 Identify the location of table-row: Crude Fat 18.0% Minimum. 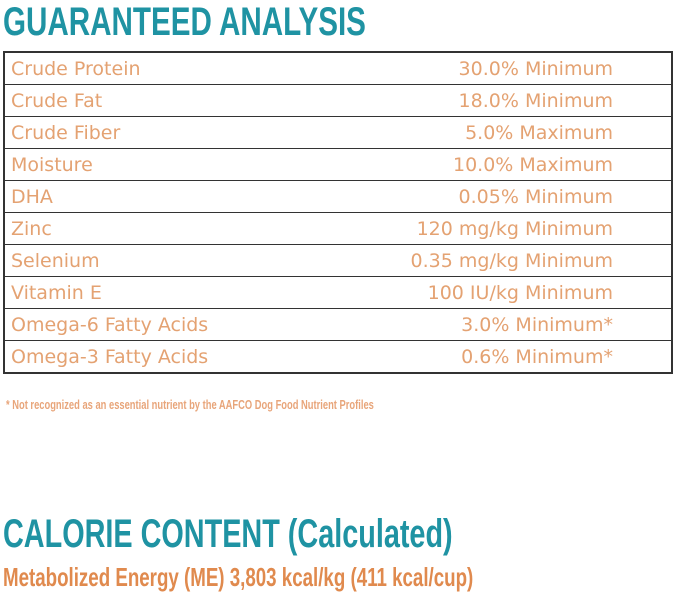
(338, 100).